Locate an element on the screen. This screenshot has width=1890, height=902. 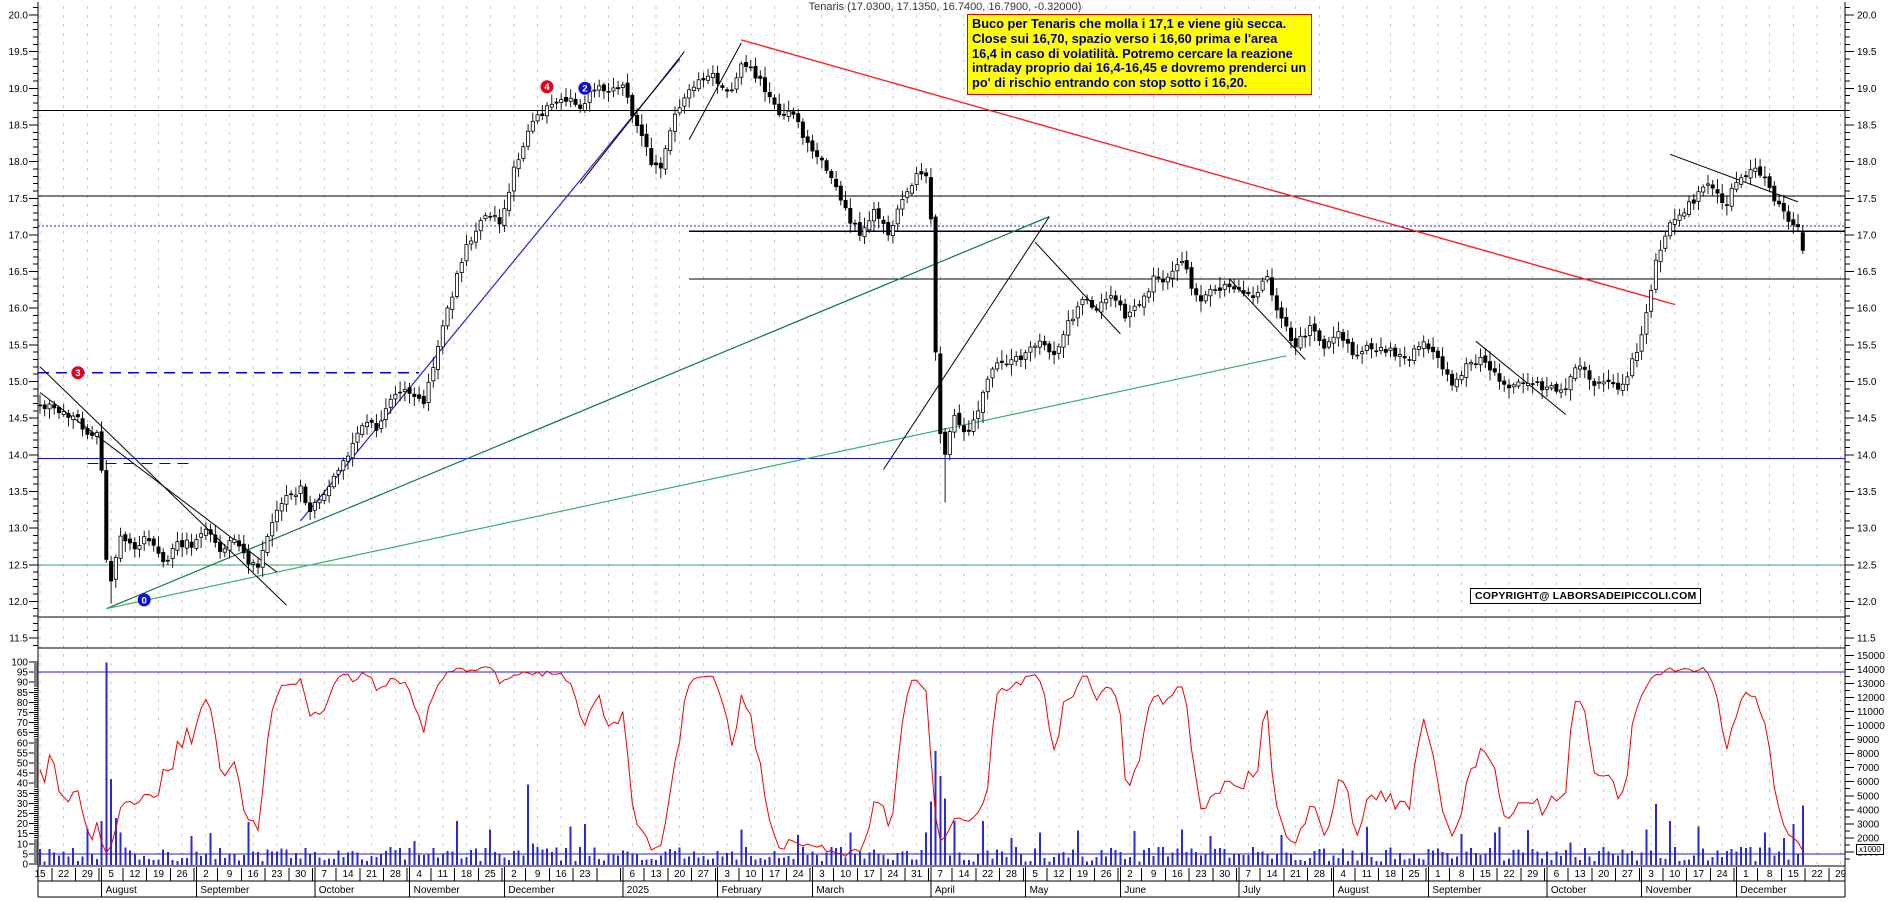
svg-text: June is located at coordinates (1135, 890).